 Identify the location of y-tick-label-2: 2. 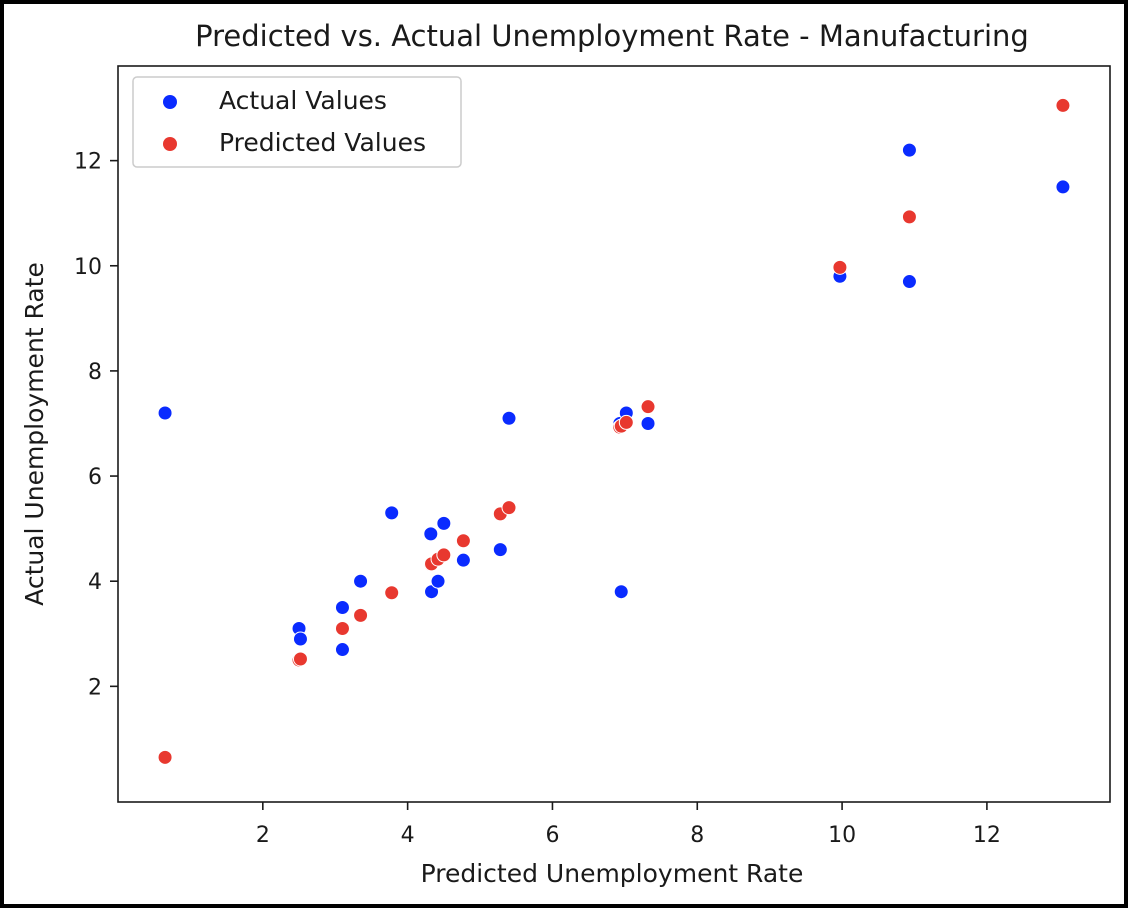
(95, 687).